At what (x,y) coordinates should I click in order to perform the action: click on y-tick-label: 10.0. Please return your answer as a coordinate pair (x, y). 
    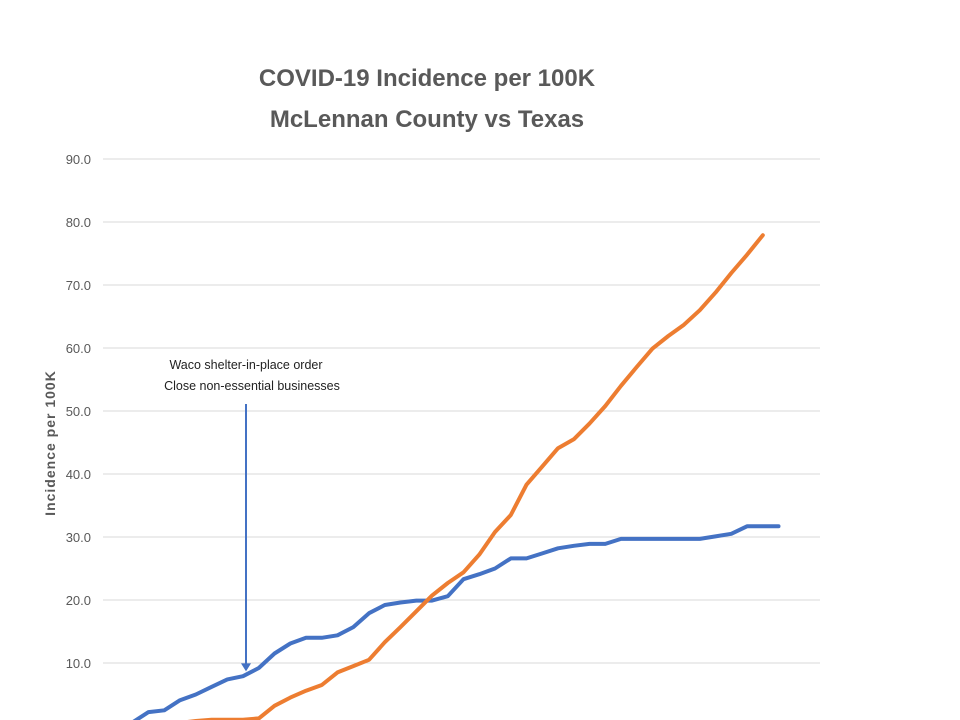
    Looking at the image, I should click on (78, 663).